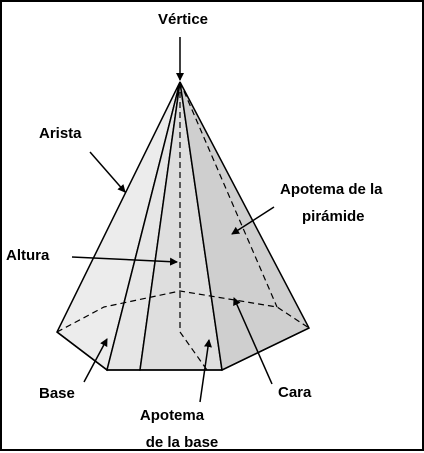 The height and width of the screenshot is (453, 424). I want to click on base-apothem-label-line1: Apotema, so click(172, 415).